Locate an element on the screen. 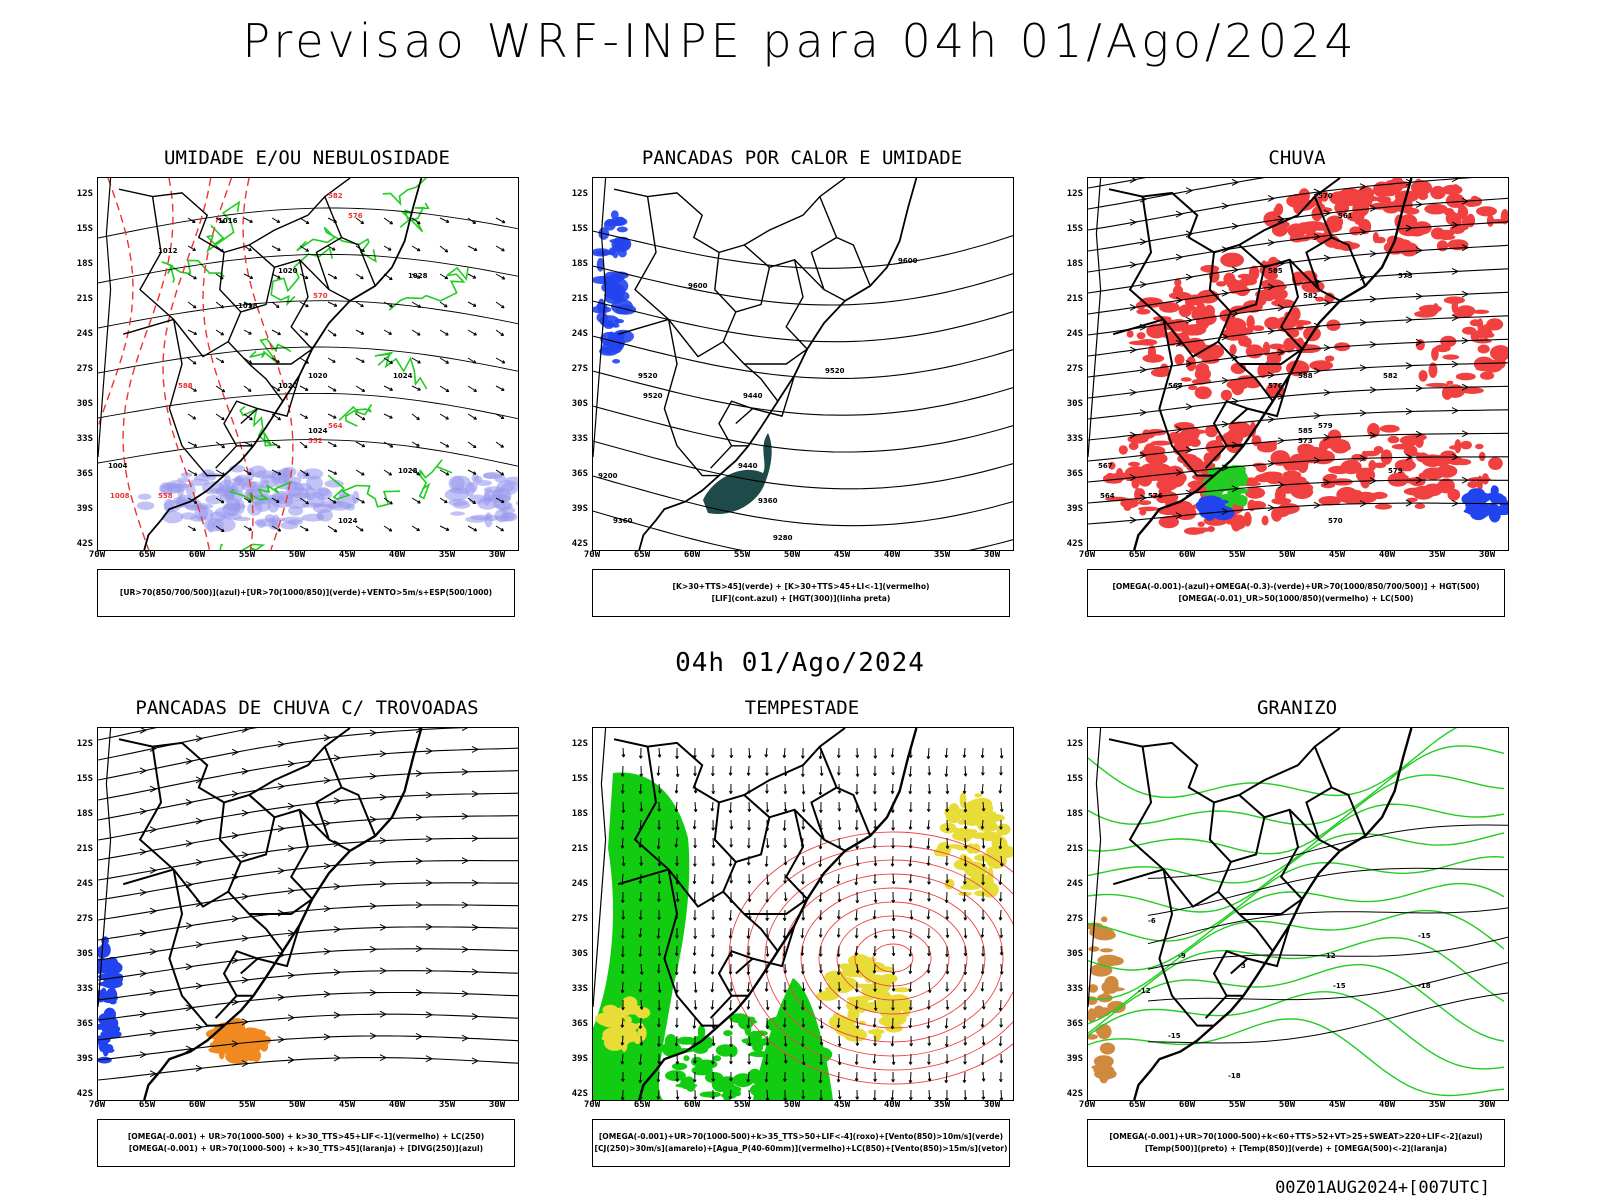 The height and width of the screenshot is (1200, 1600). contour-label: 9520 is located at coordinates (835, 371).